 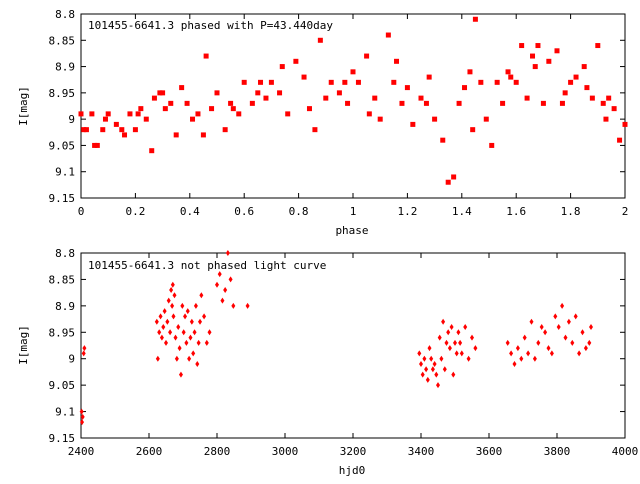 I want to click on x-axis-label: phase, so click(x=351, y=230).